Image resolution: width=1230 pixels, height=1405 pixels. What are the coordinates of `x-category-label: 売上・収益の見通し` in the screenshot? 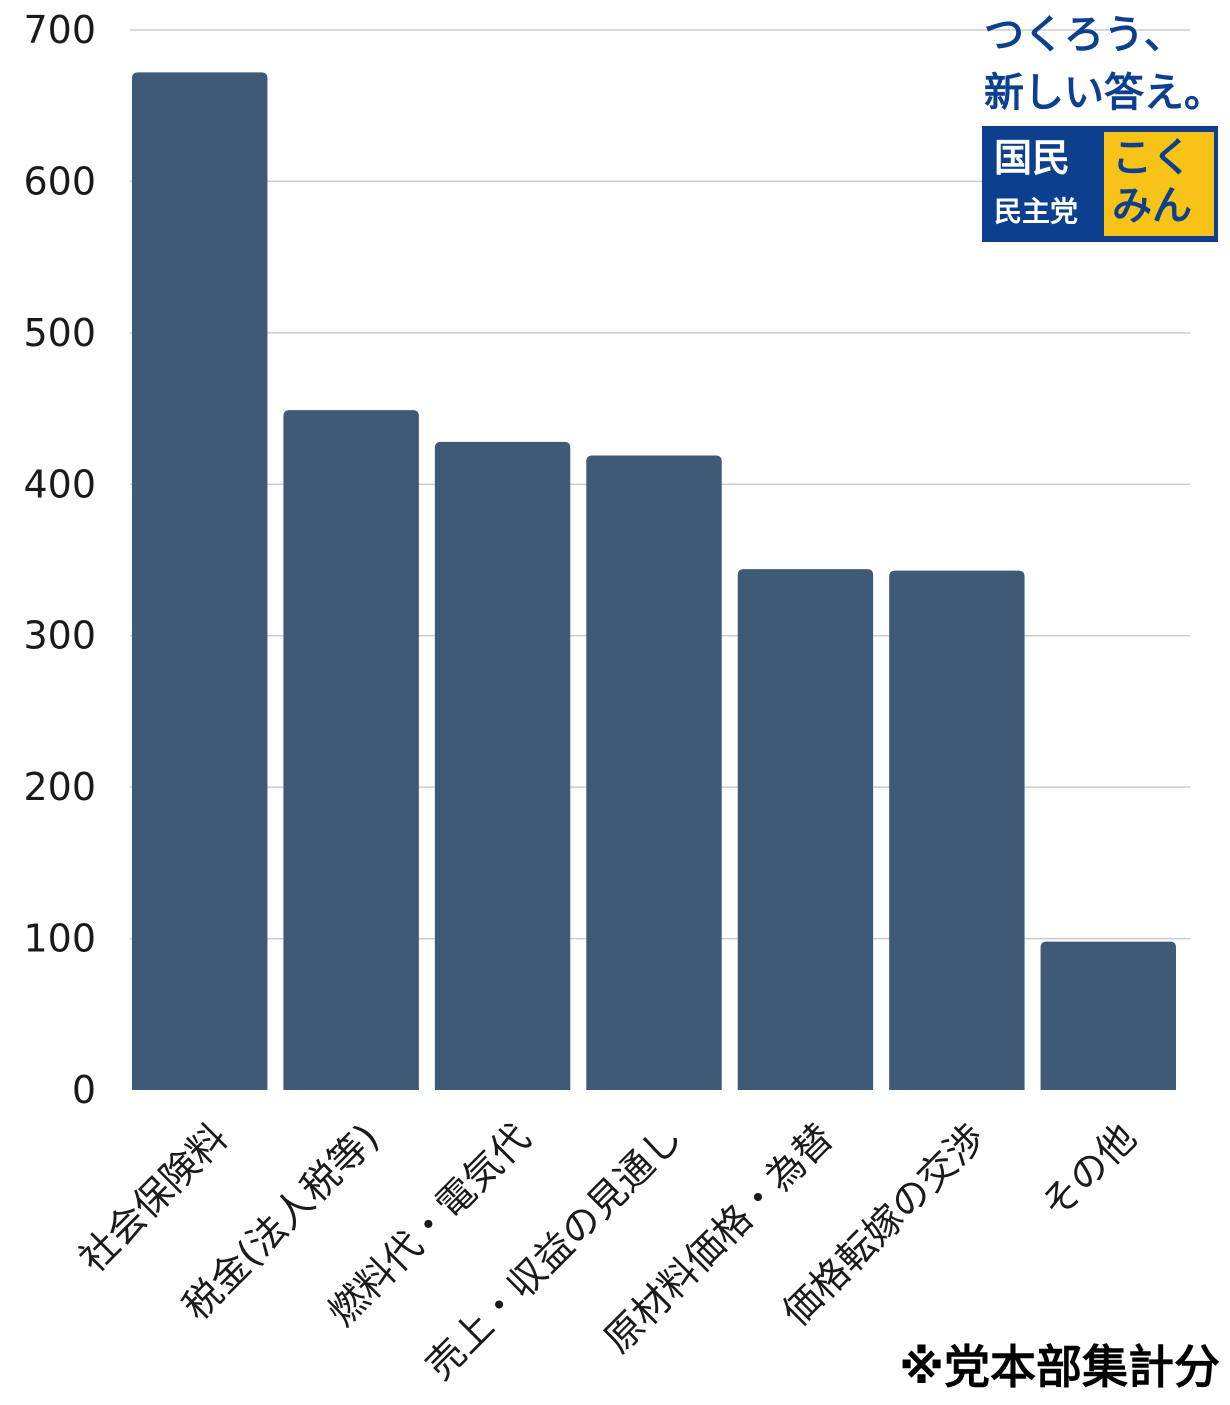 It's located at (553, 1251).